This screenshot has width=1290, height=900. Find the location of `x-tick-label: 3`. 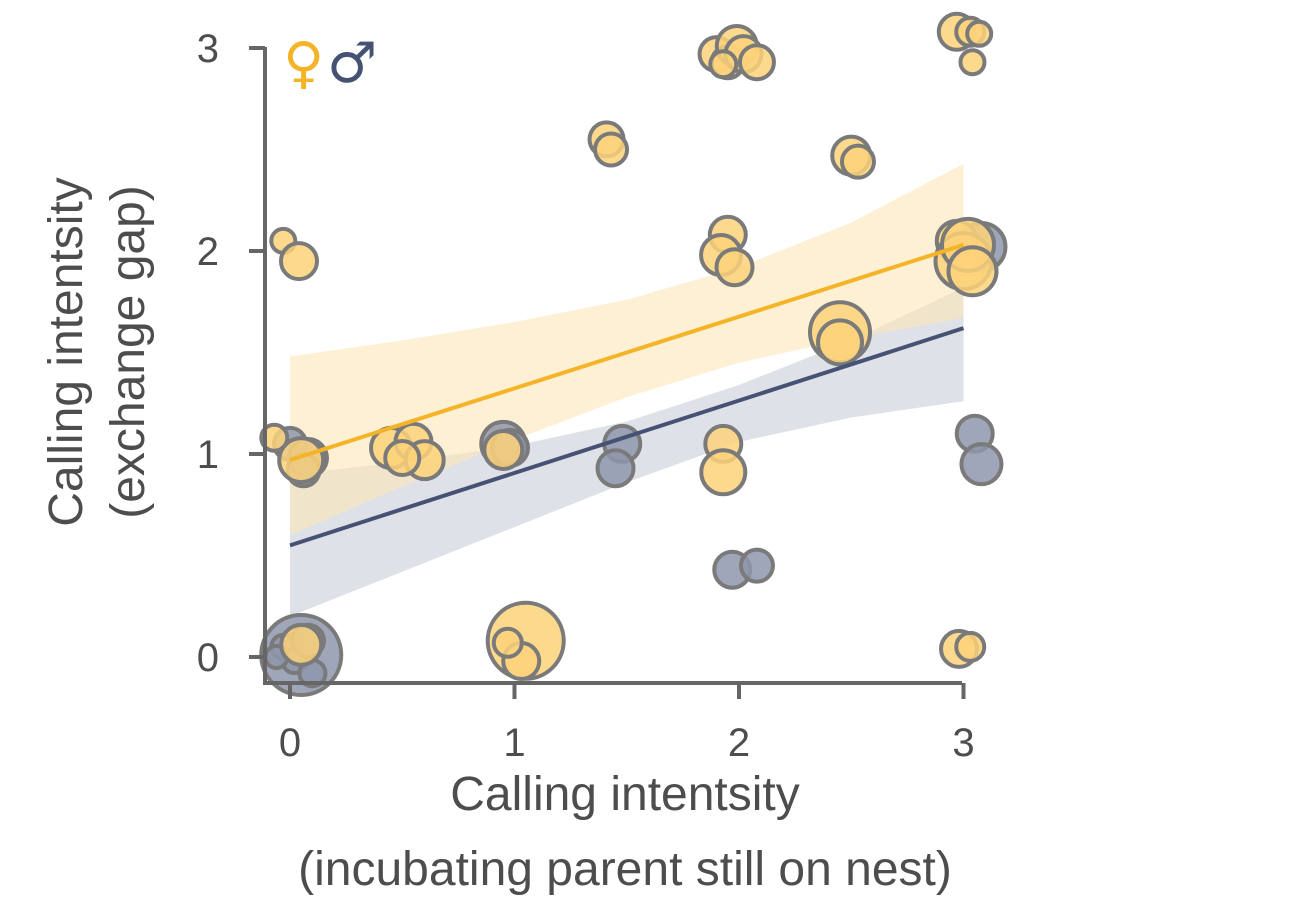

x-tick-label: 3 is located at coordinates (963, 743).